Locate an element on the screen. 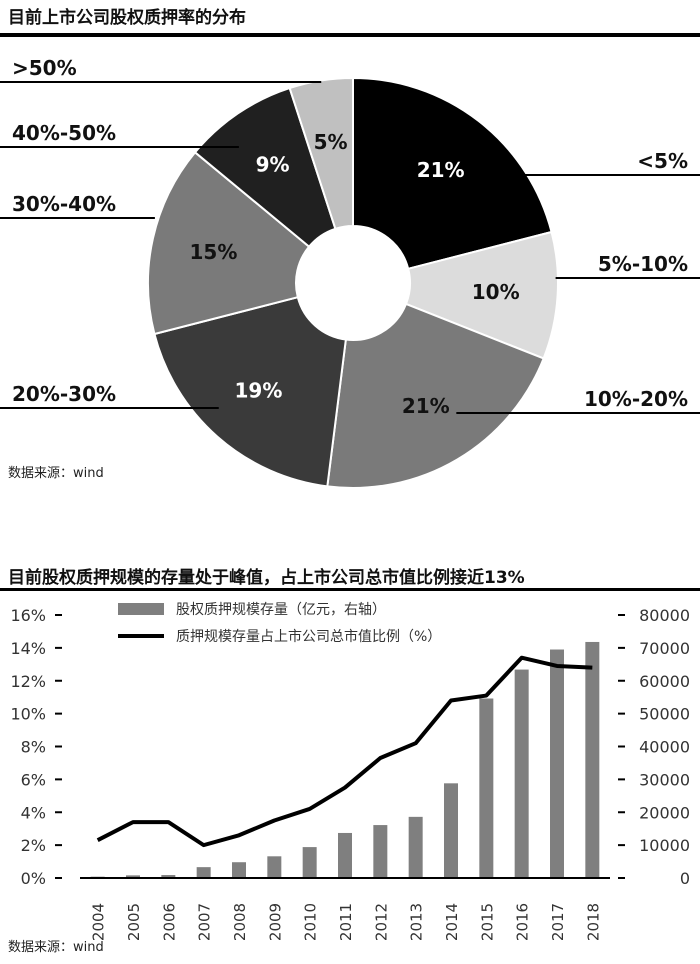 This screenshot has width=700, height=964. x-tick-label: 2015 is located at coordinates (487, 922).